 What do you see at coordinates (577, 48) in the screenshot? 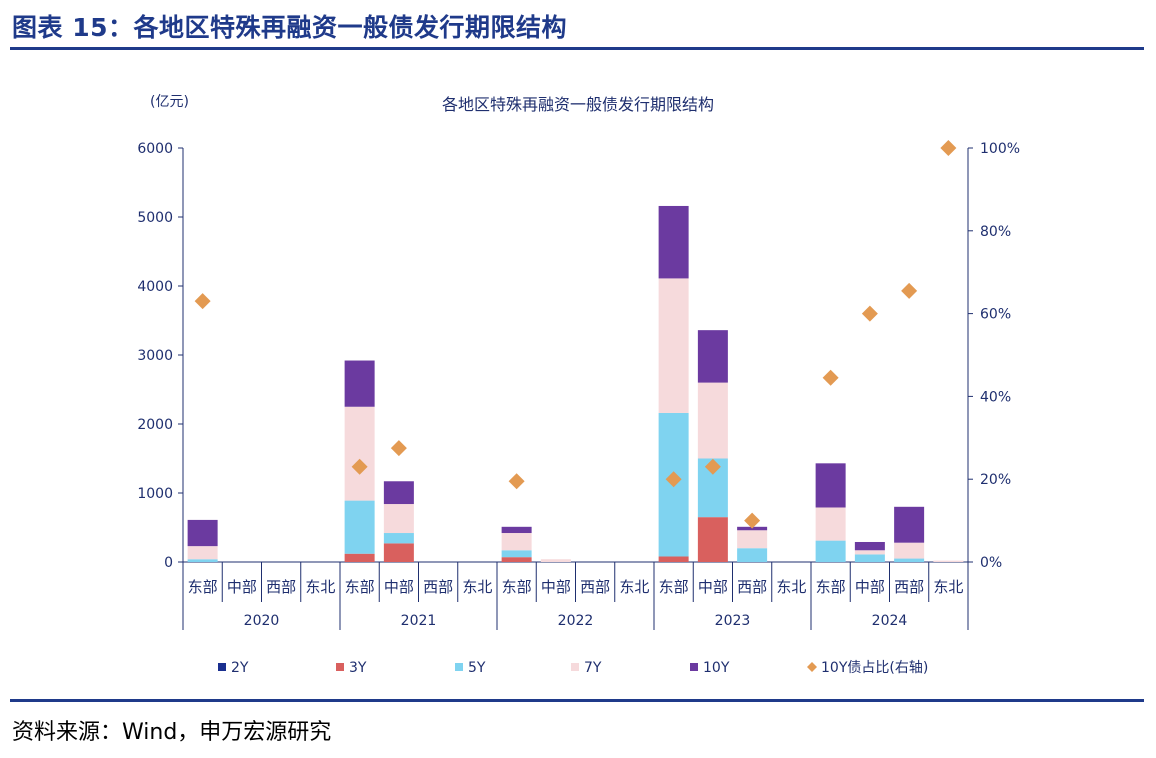
I see `top-rule` at bounding box center [577, 48].